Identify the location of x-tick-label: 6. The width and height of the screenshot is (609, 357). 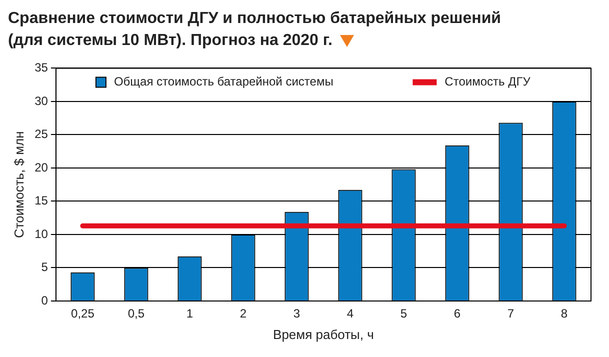
(457, 313).